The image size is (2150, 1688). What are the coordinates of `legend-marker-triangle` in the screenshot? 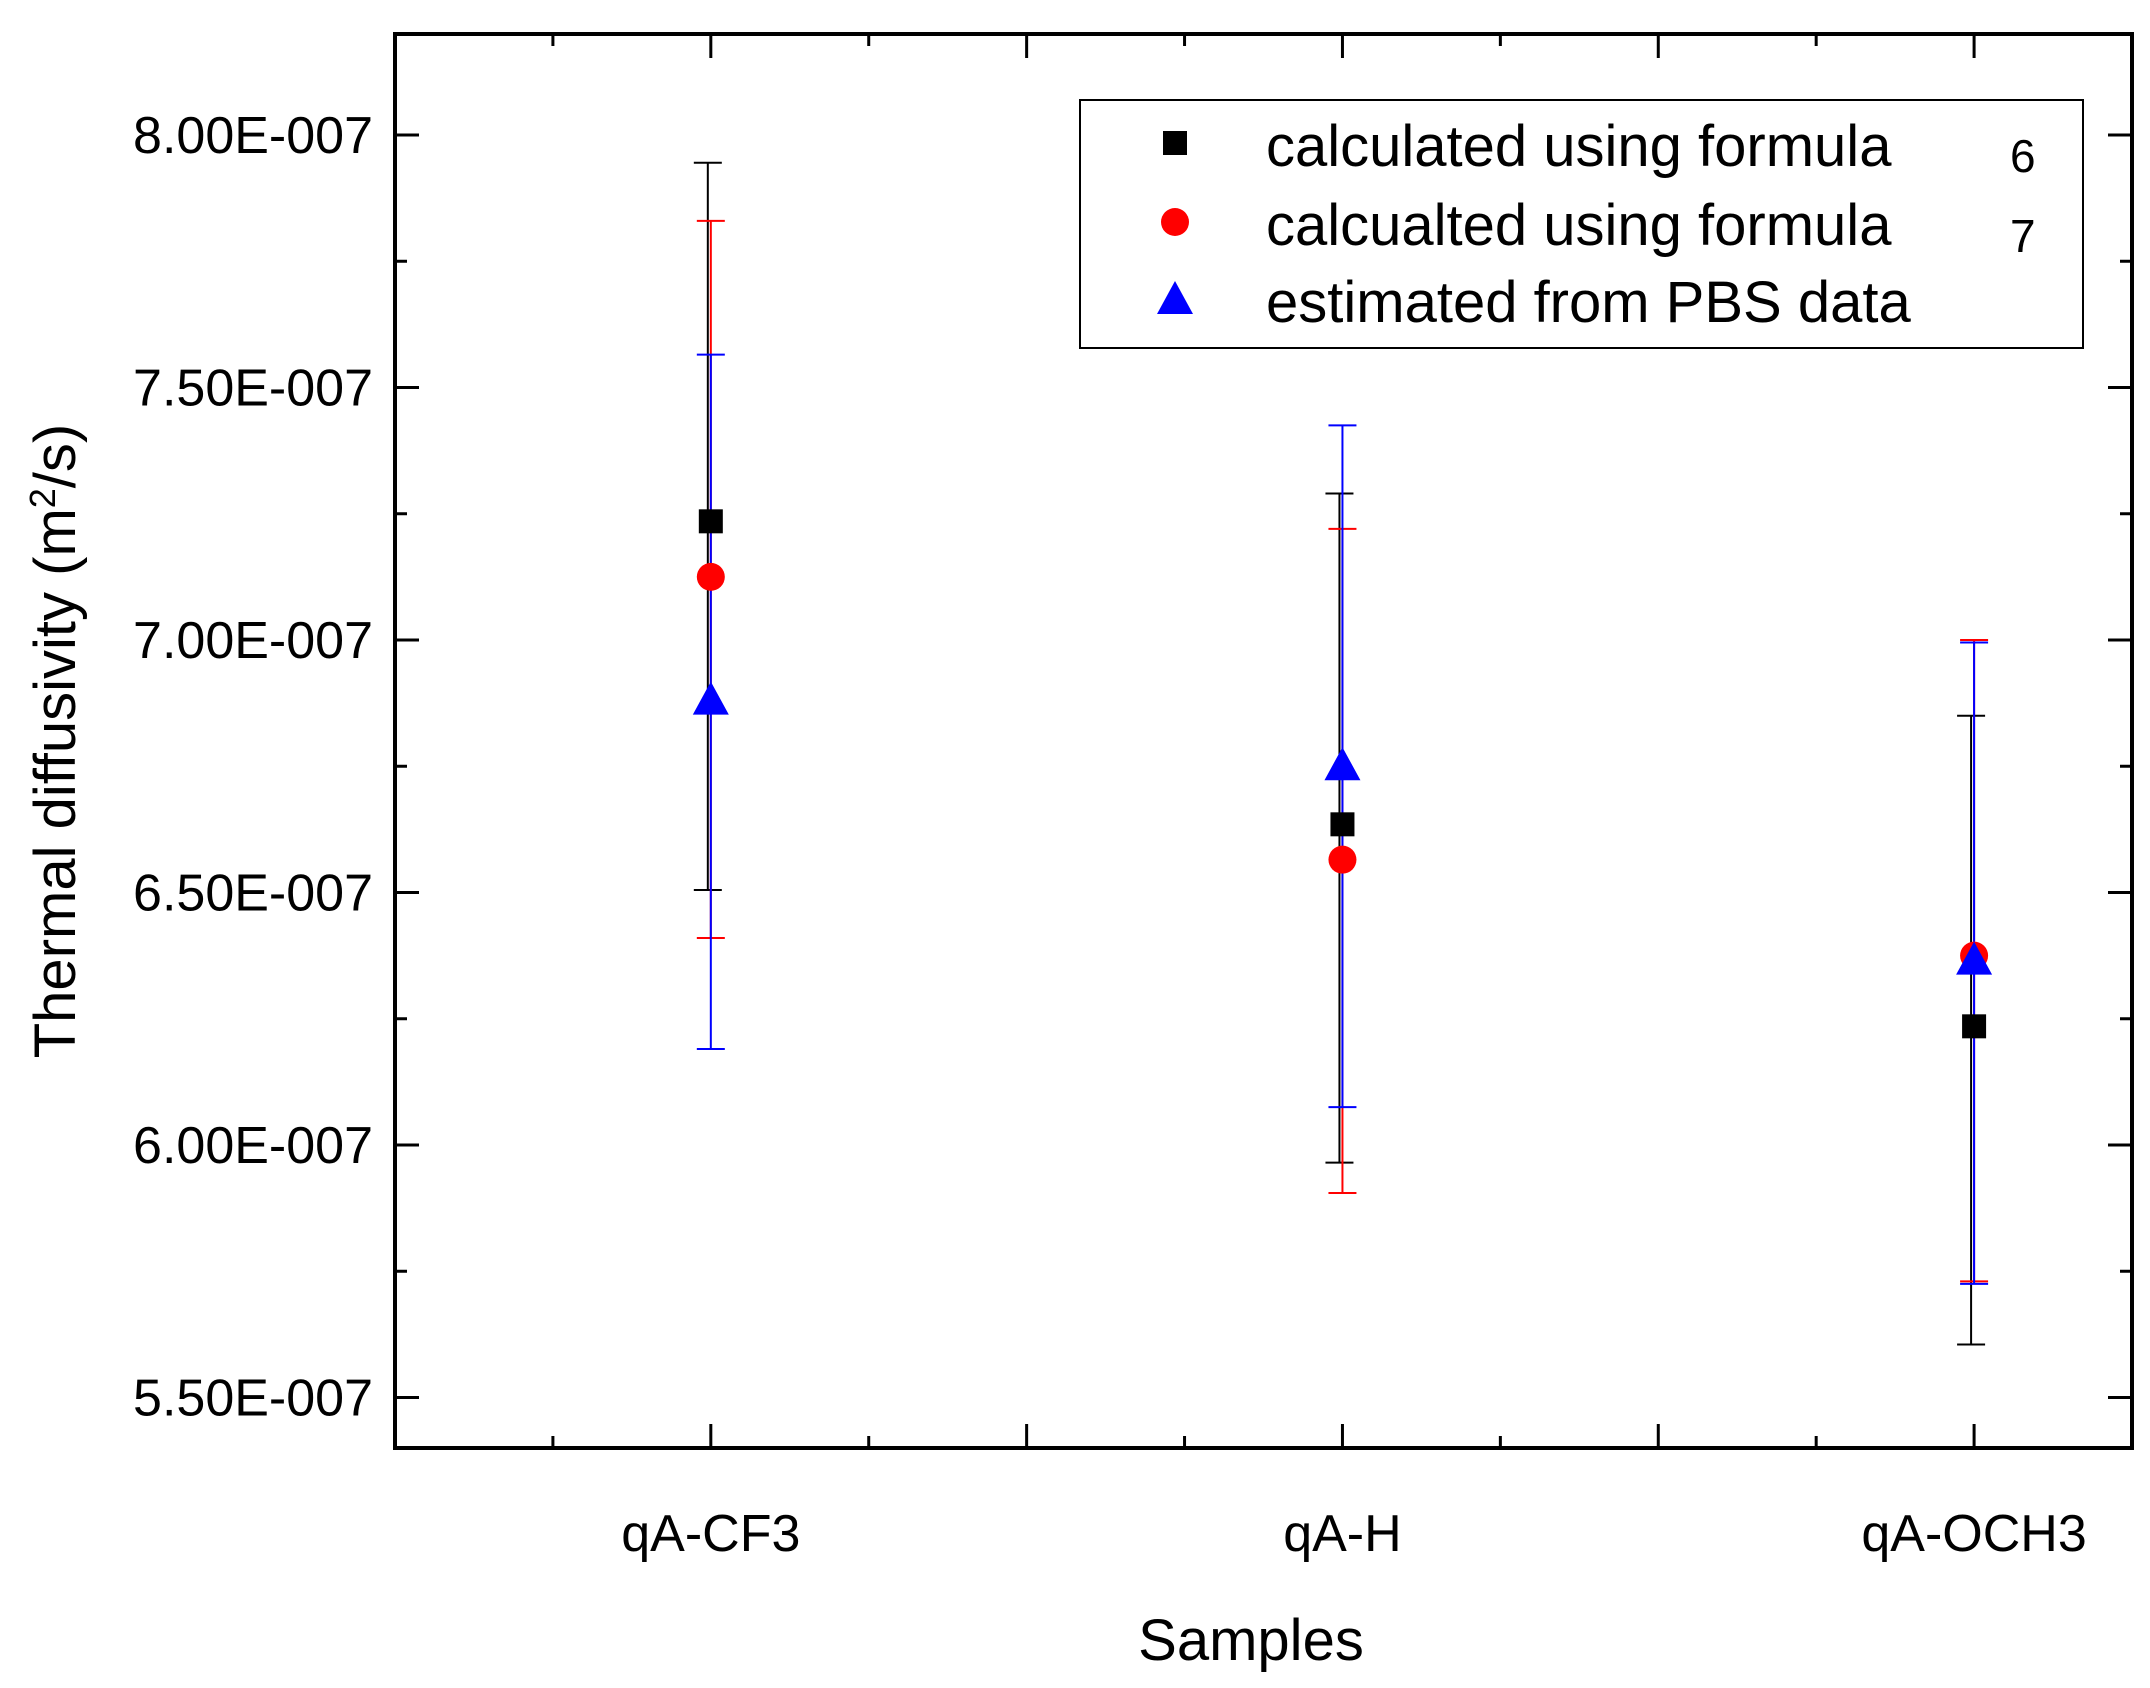 It's located at (1175, 297).